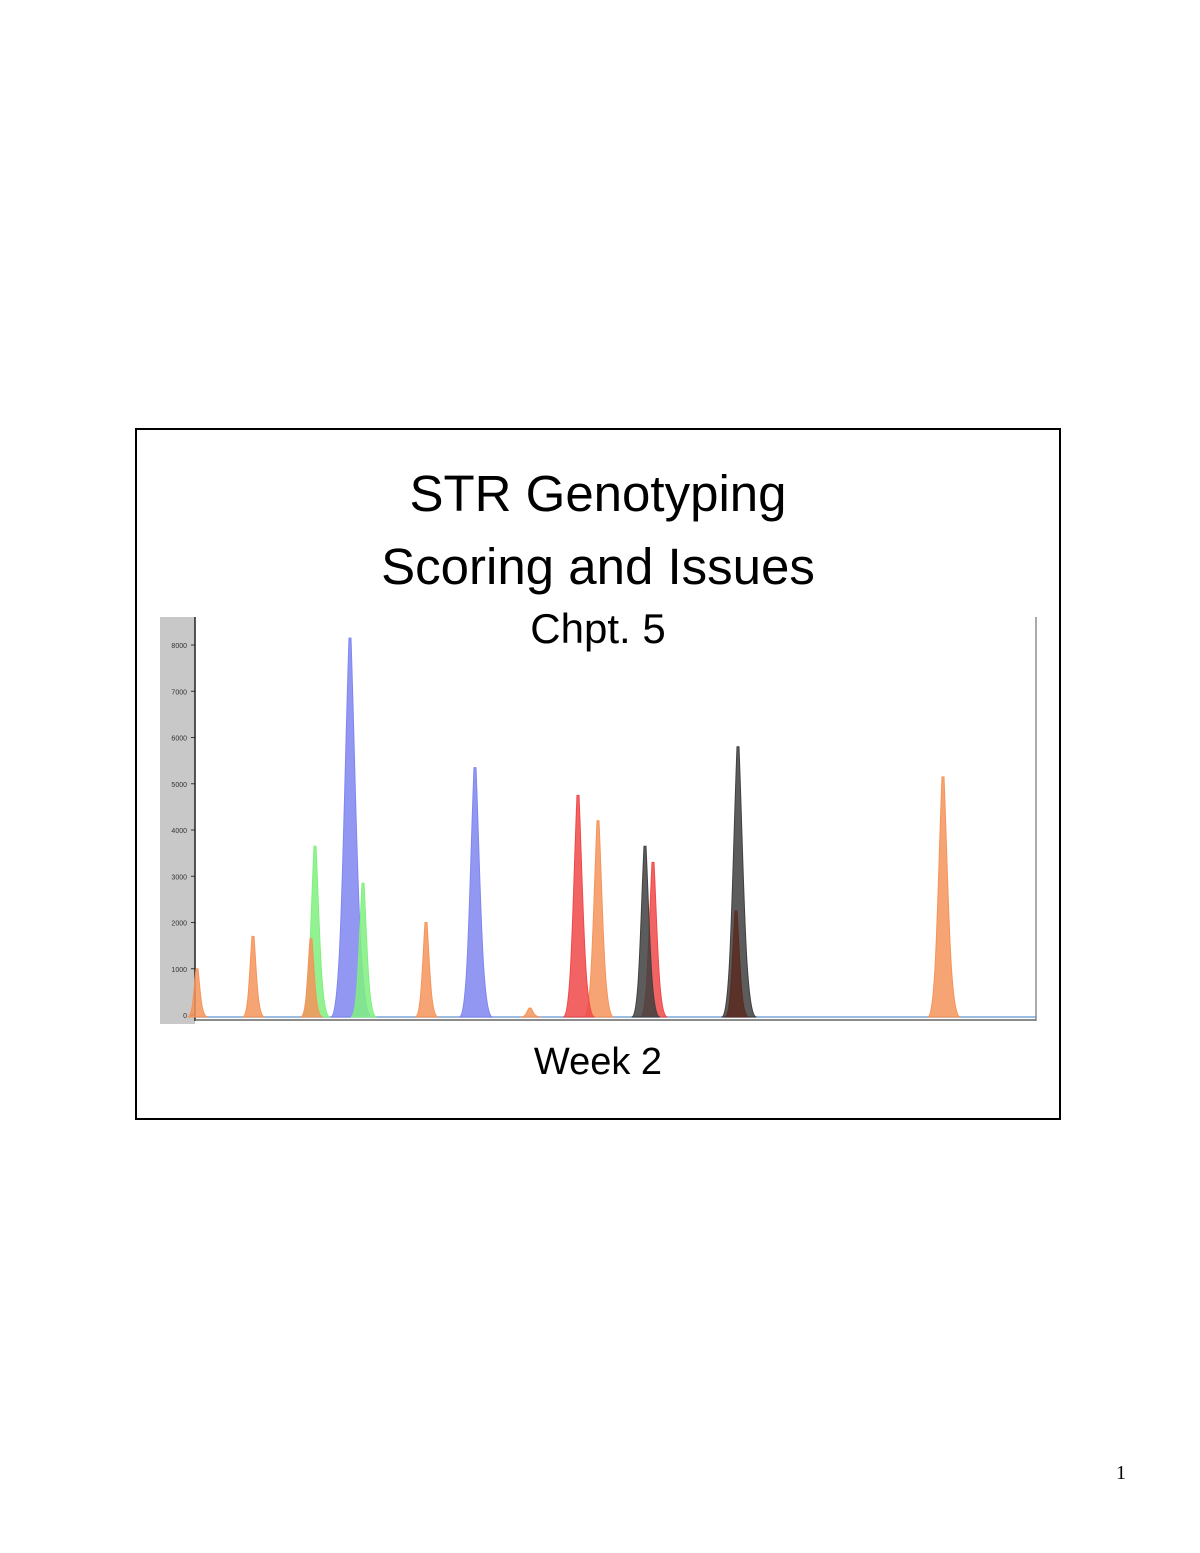 The image size is (1200, 1553). What do you see at coordinates (598, 566) in the screenshot?
I see `slide-title-line2: Scoring and Issues` at bounding box center [598, 566].